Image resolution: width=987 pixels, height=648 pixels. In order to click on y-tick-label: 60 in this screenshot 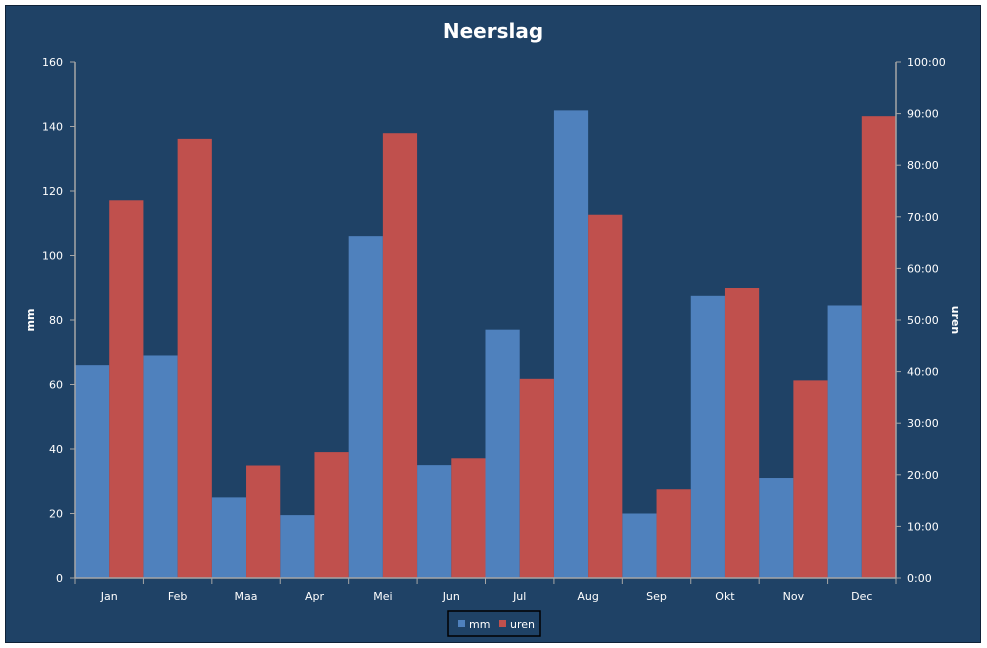, I will do `click(56, 385)`.